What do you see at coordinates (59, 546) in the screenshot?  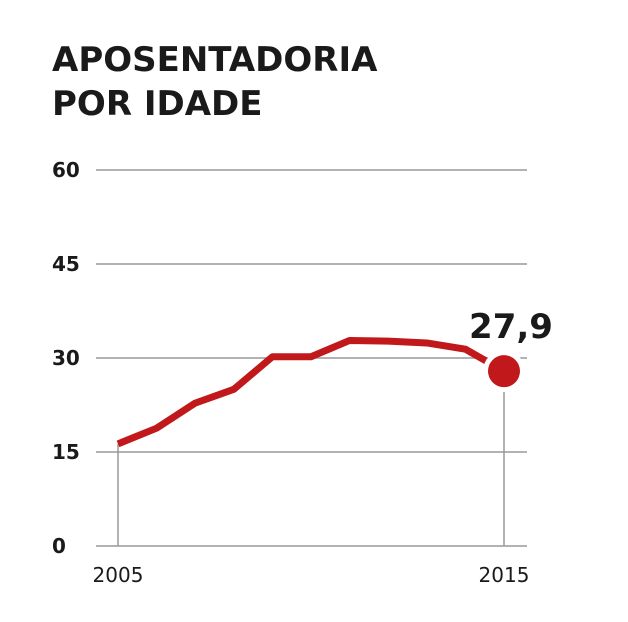 I see `y-tick-label-0: 0` at bounding box center [59, 546].